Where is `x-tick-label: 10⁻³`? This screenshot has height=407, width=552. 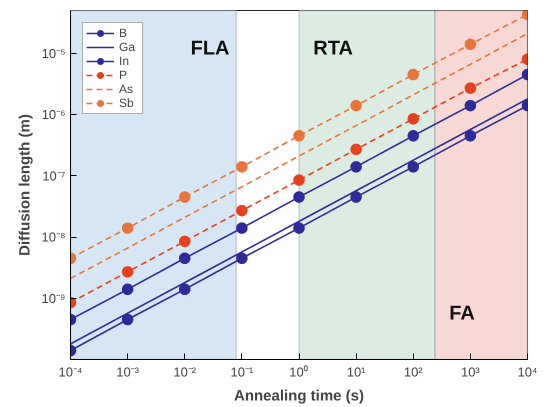 x-tick-label: 10⁻³ is located at coordinates (128, 372).